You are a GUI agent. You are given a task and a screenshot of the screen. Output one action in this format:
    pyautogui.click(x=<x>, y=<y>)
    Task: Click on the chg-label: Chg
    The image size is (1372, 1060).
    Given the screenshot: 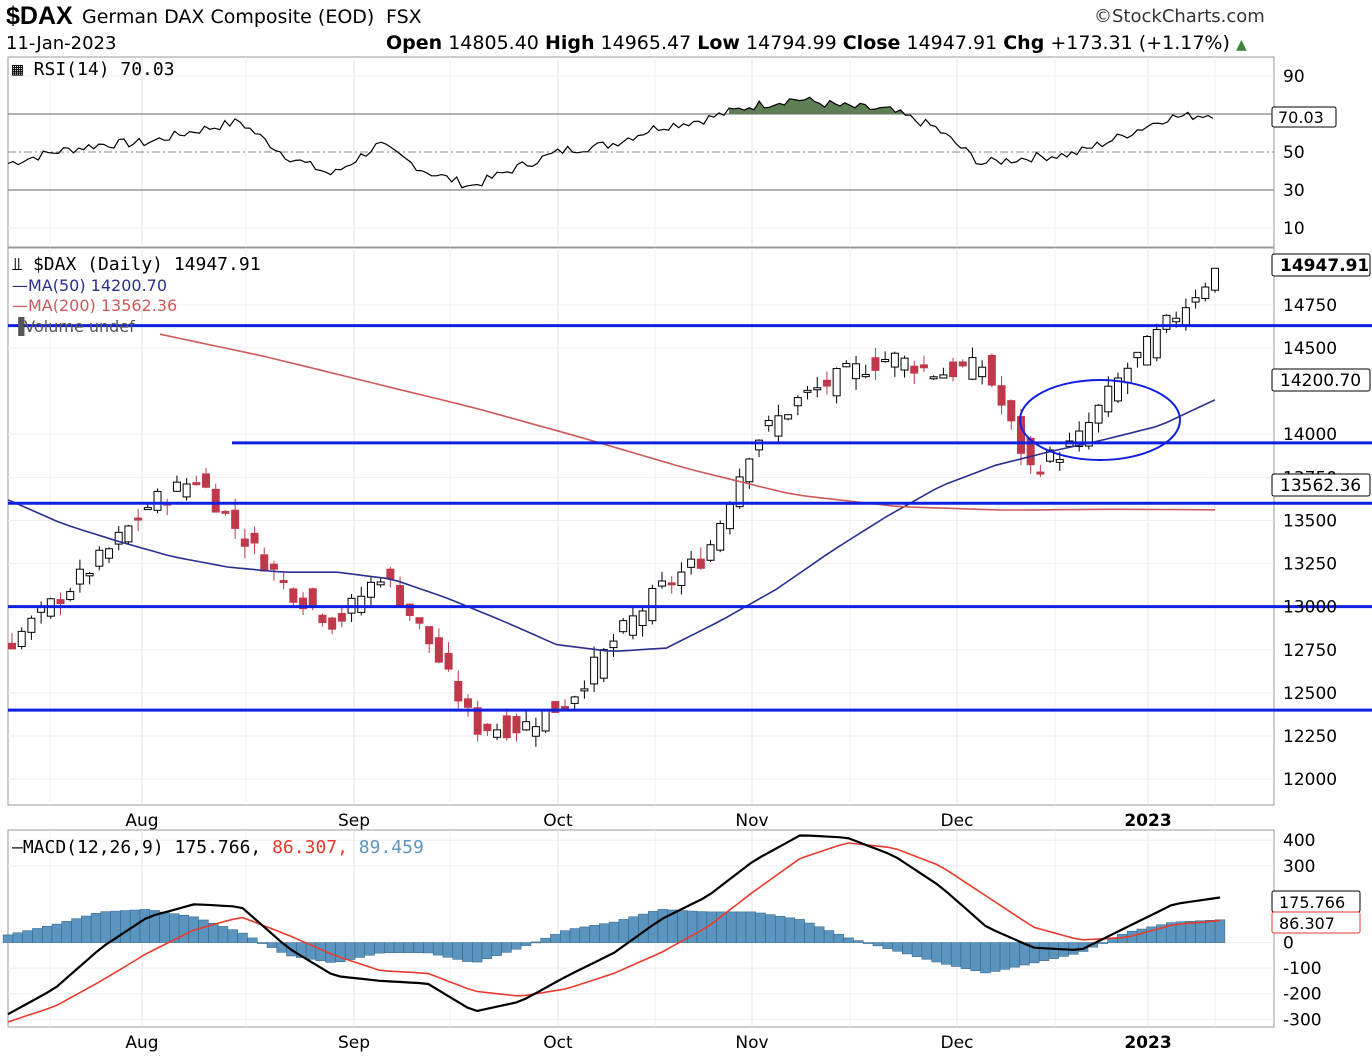 What is the action you would take?
    pyautogui.click(x=1024, y=43)
    